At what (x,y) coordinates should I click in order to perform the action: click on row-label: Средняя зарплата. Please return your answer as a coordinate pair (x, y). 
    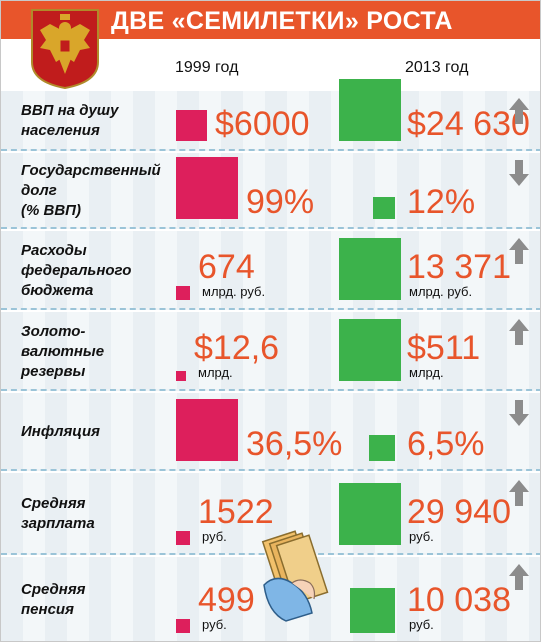
    Looking at the image, I should click on (58, 513).